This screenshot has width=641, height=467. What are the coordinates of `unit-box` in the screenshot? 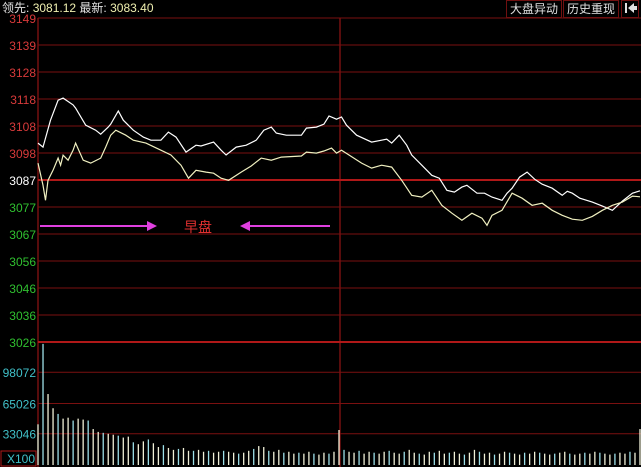 It's located at (18, 458).